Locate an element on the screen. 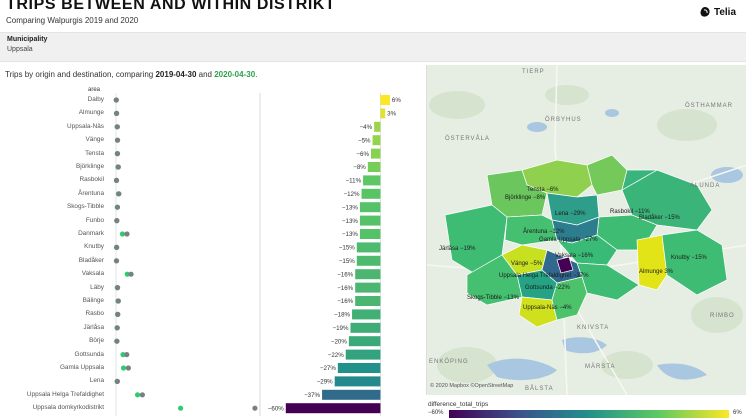  area-label: Uppsala Helga Trefaldighet is located at coordinates (65, 394).